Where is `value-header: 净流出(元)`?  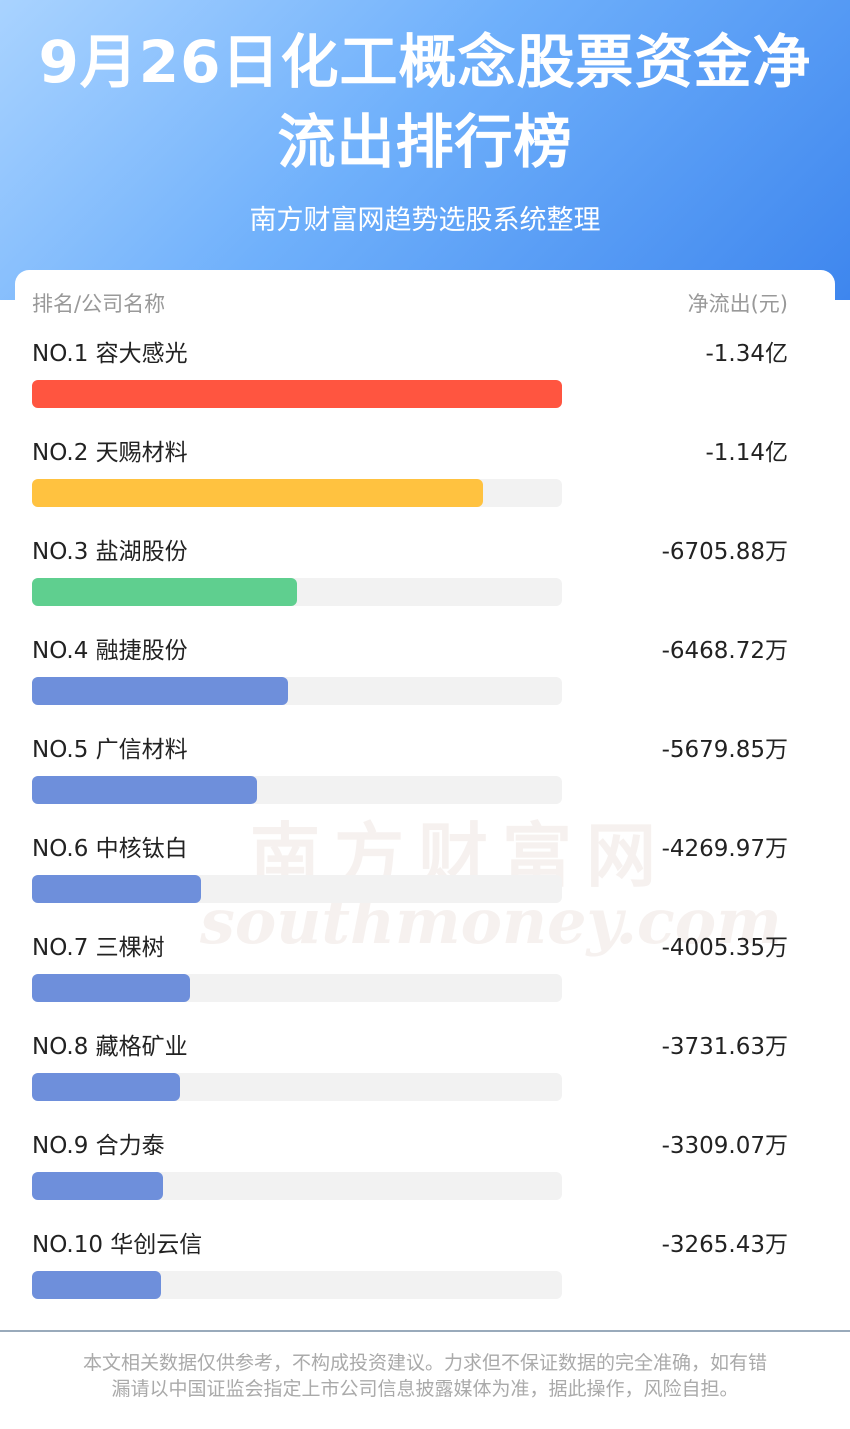
value-header: 净流出(元) is located at coordinates (737, 304).